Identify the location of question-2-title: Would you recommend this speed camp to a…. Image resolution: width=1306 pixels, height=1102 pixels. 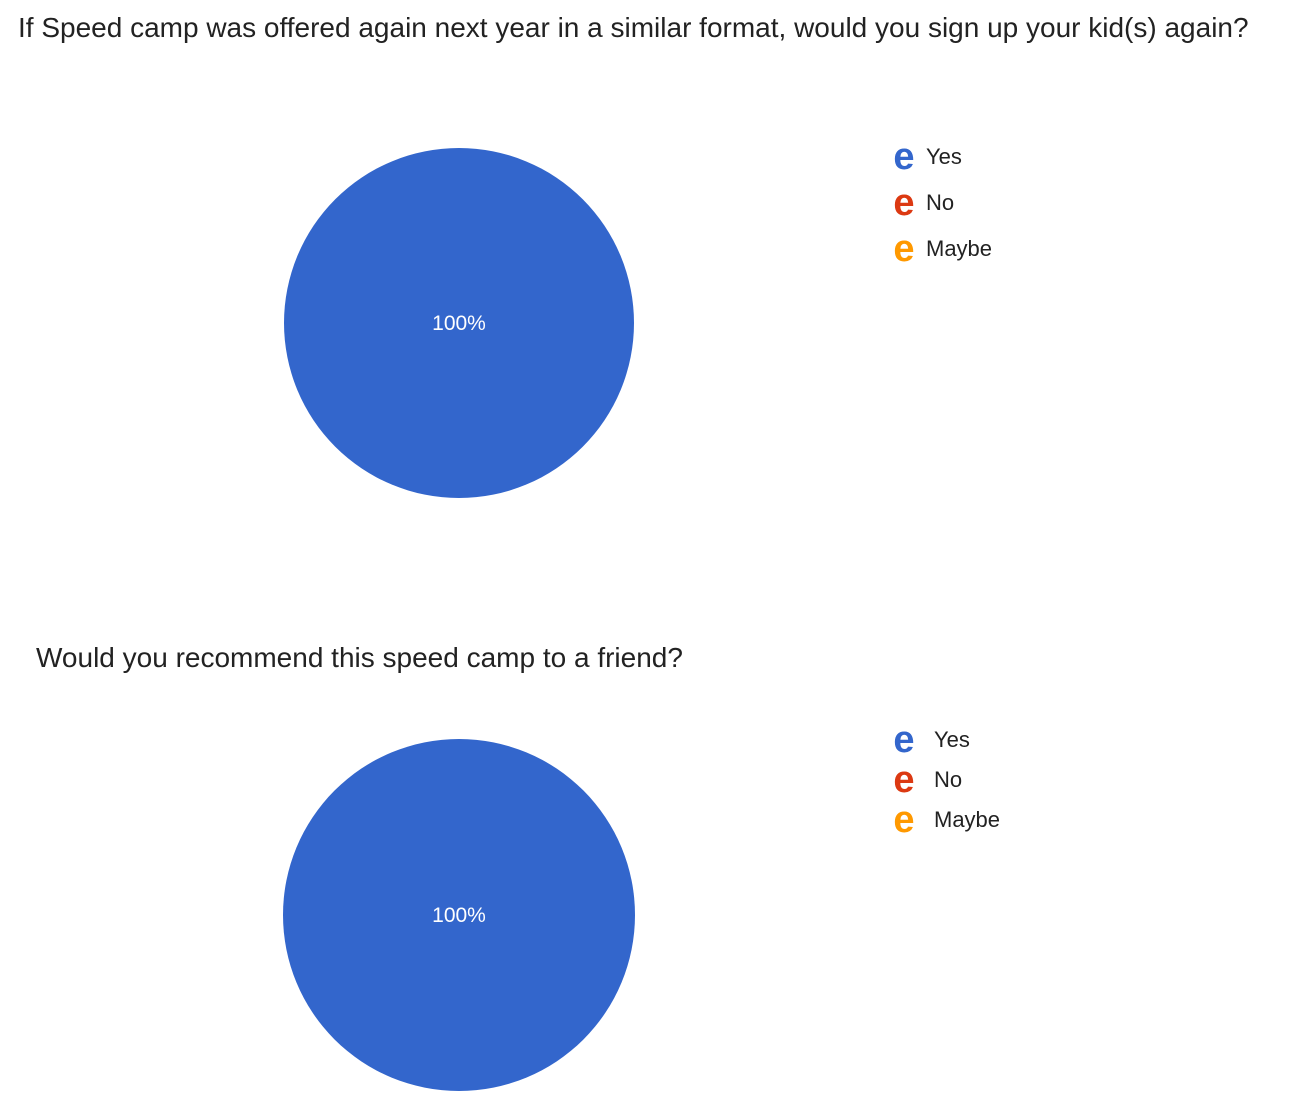
(359, 657).